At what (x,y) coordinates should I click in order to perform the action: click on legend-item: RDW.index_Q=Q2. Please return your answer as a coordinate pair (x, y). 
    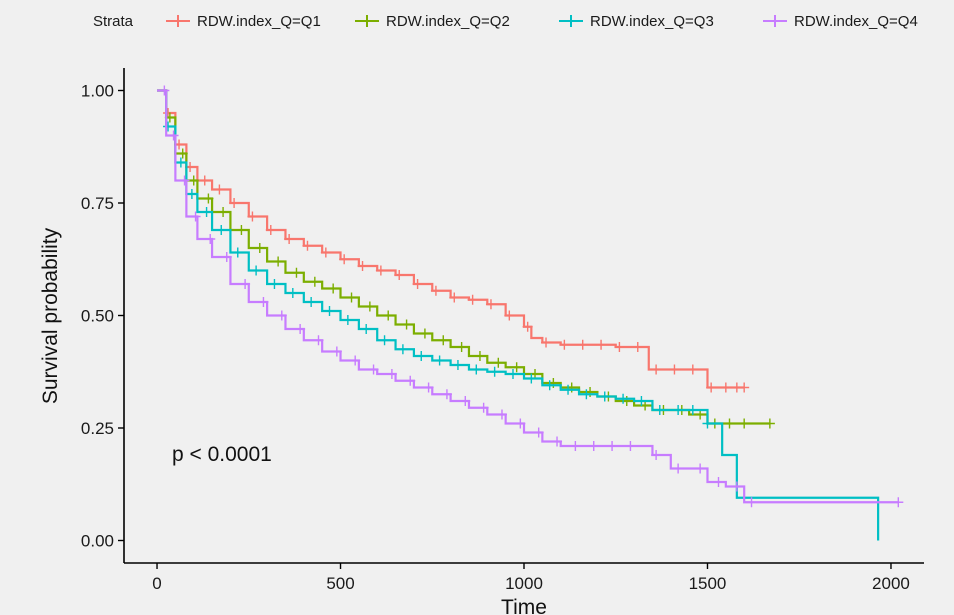
    Looking at the image, I should click on (432, 21).